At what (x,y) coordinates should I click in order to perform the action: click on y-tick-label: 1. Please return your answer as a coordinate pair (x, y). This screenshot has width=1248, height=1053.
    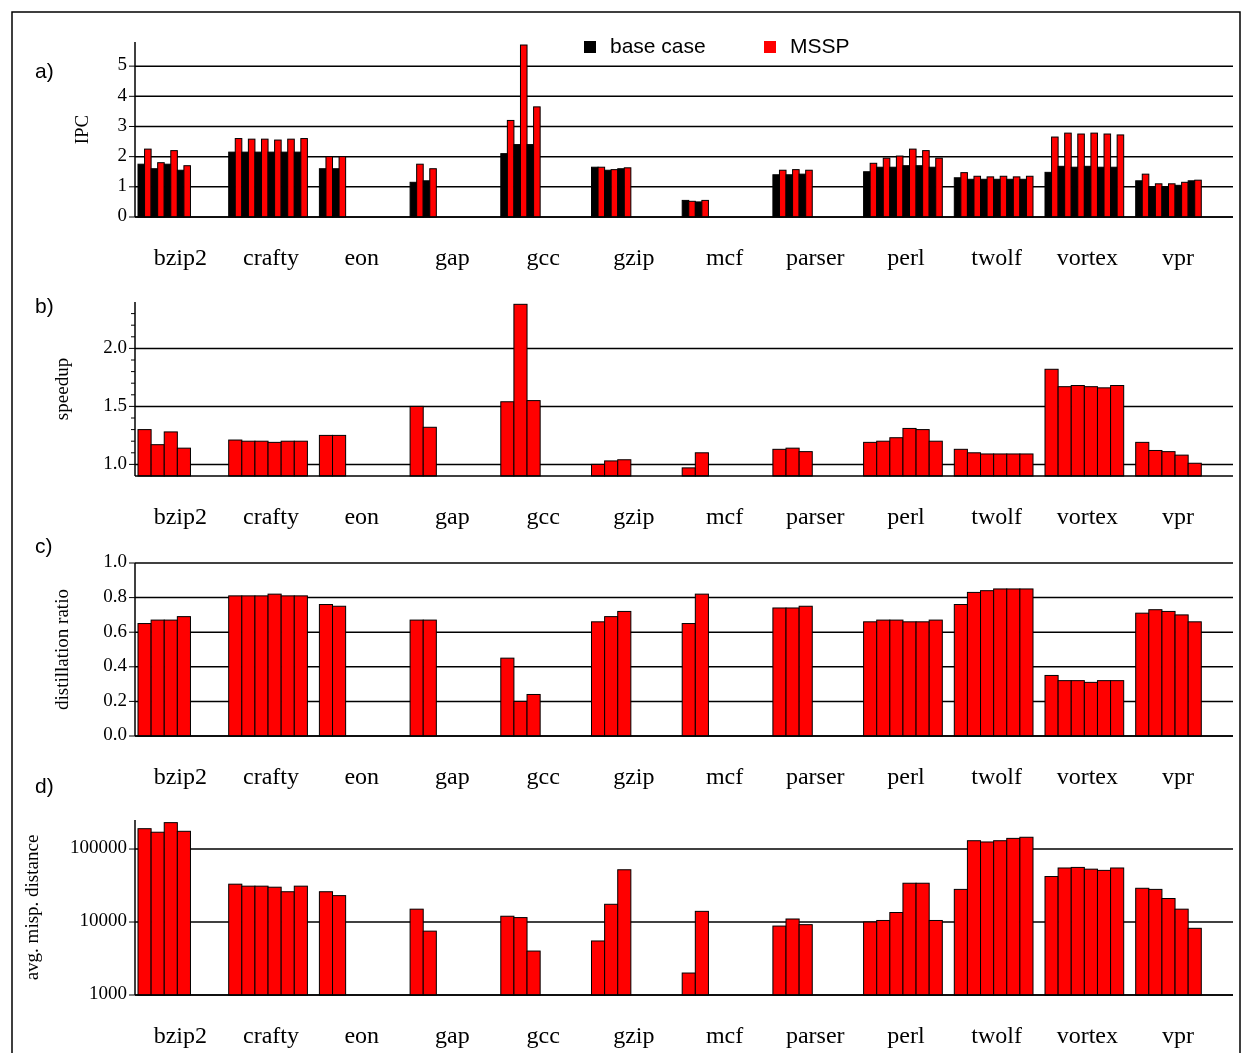
    Looking at the image, I should click on (122, 185).